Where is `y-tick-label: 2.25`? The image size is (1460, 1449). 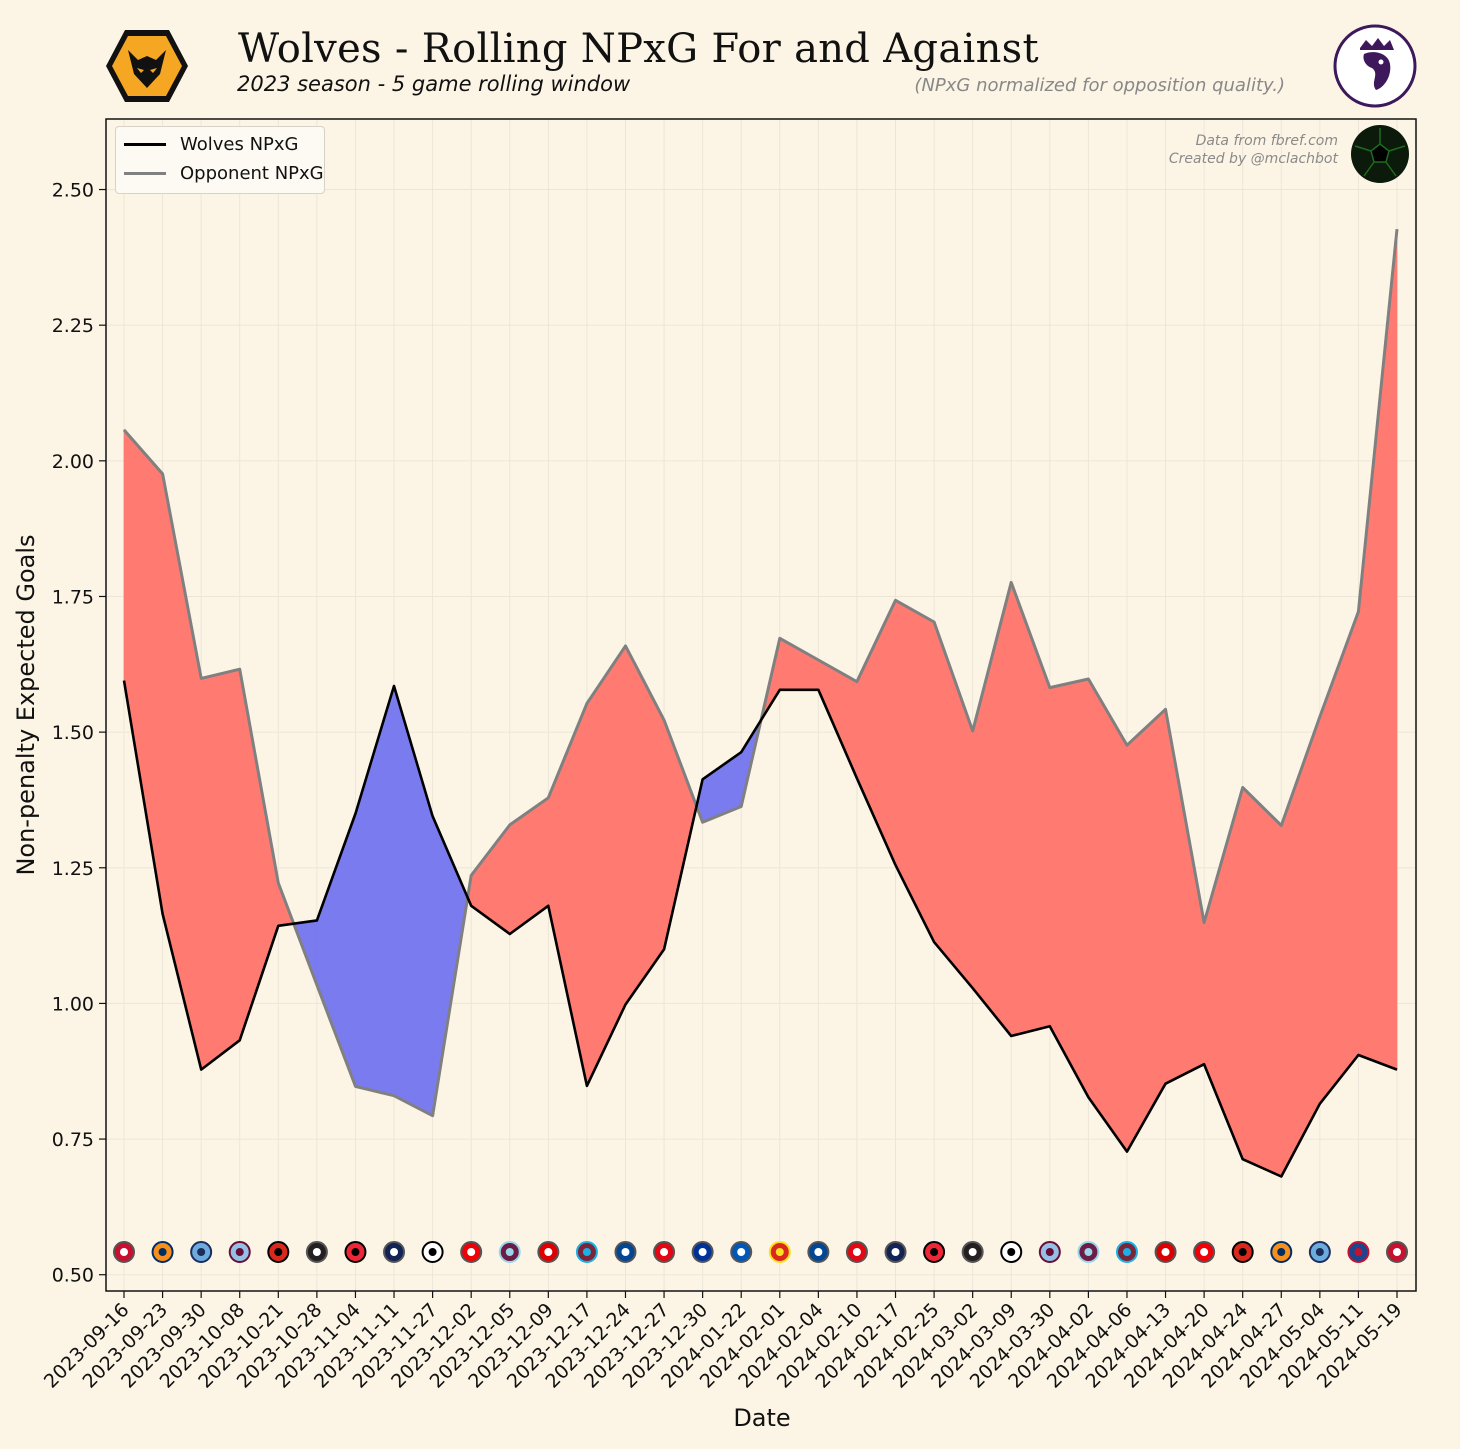
y-tick-label: 2.25 is located at coordinates (73, 326).